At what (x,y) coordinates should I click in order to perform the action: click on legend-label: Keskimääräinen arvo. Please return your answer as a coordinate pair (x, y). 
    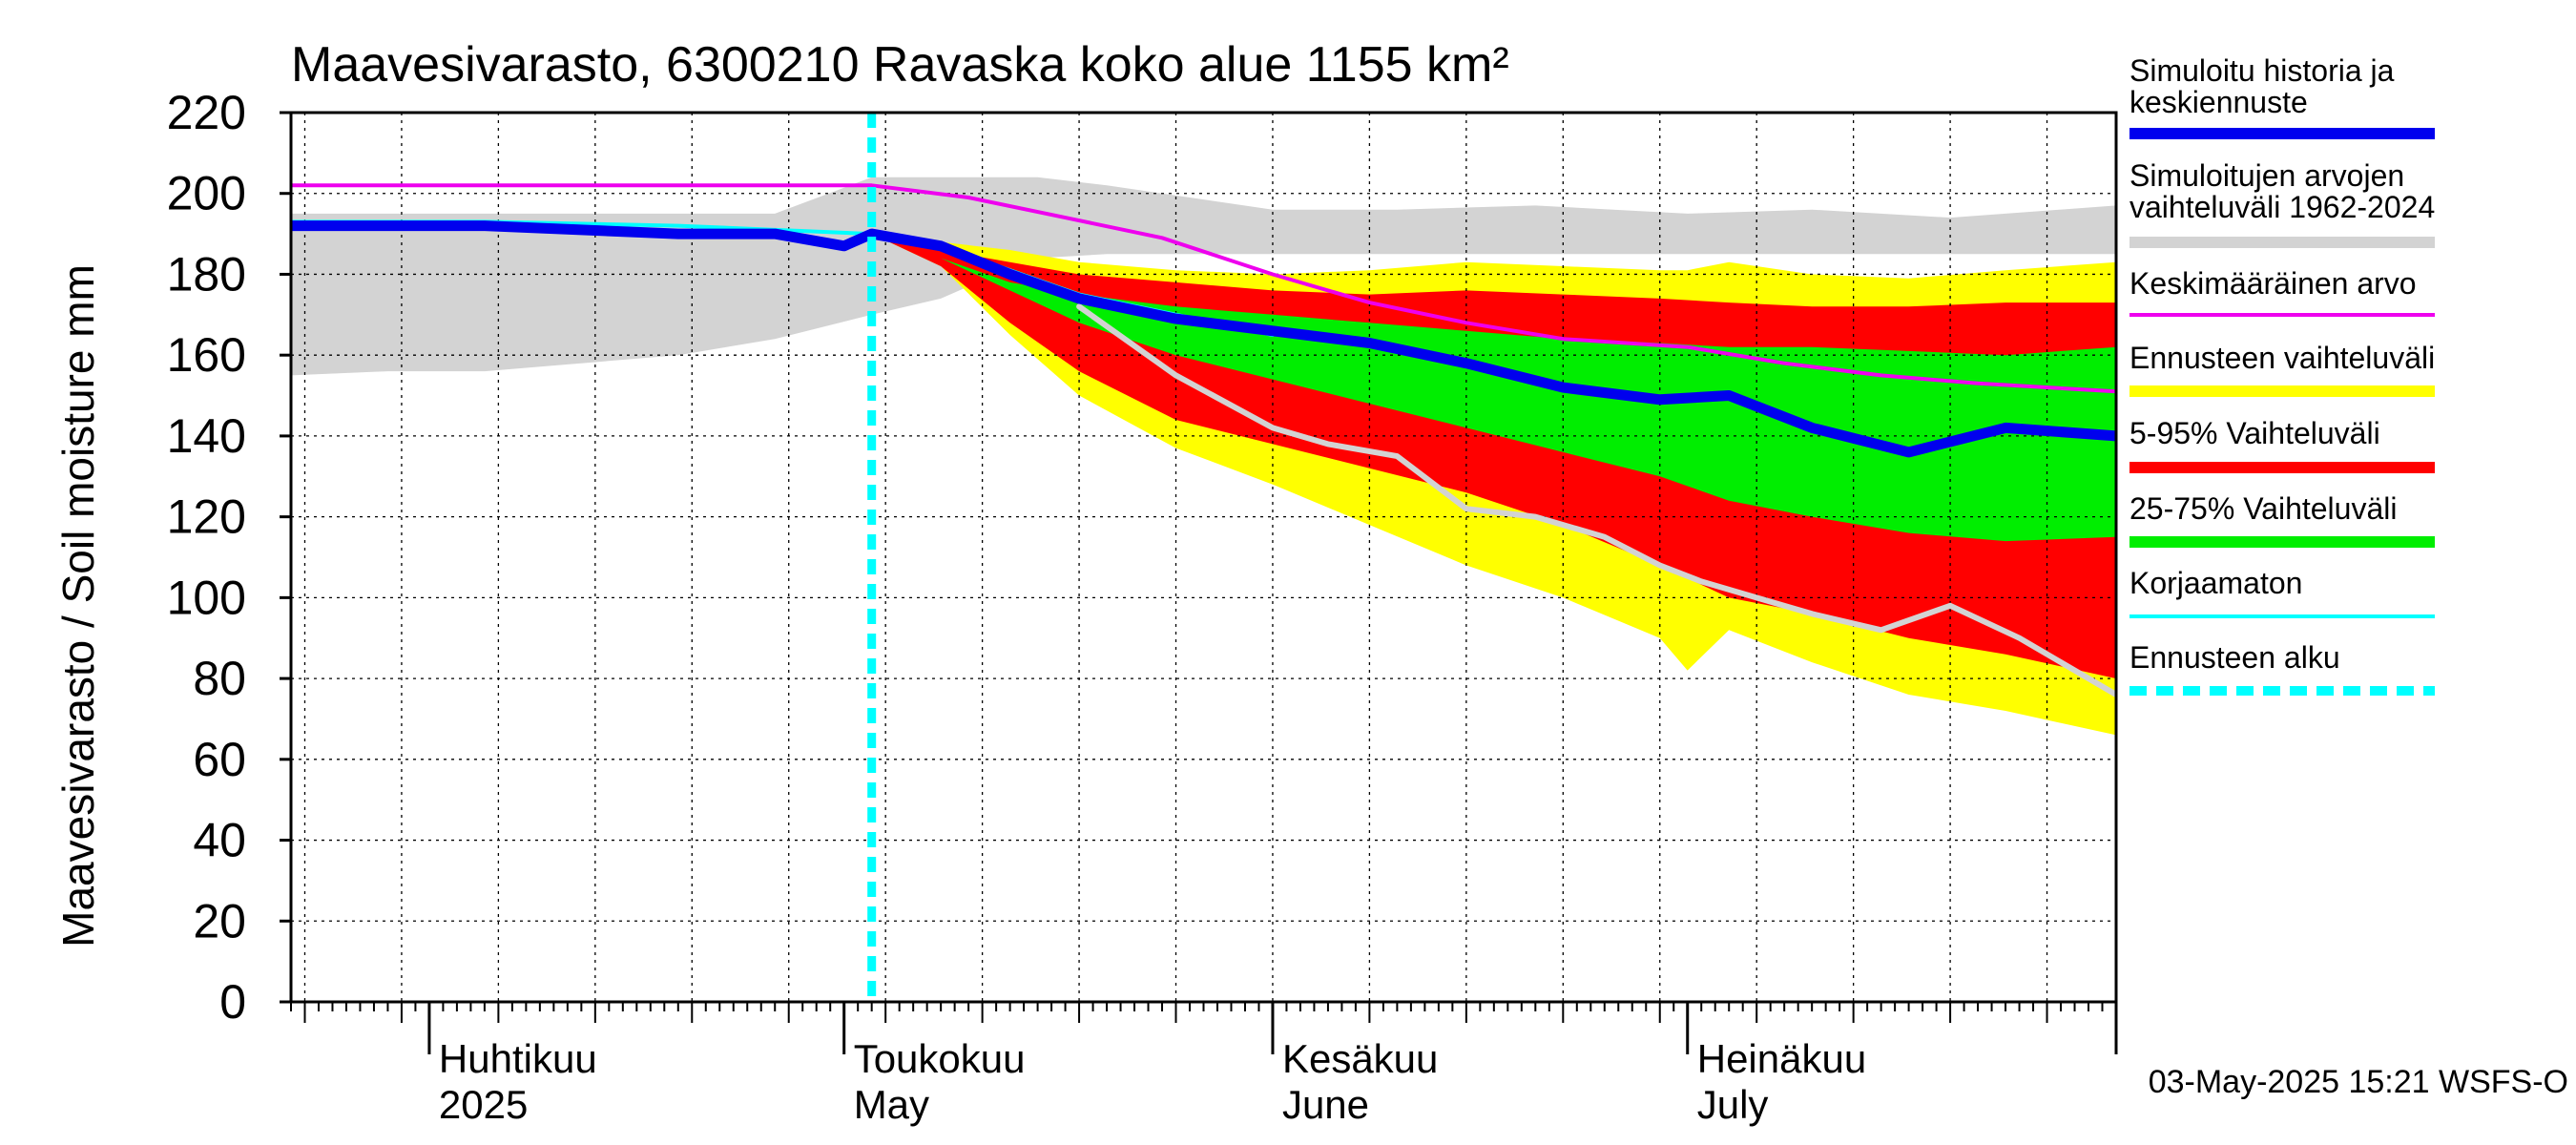
    Looking at the image, I should click on (2273, 283).